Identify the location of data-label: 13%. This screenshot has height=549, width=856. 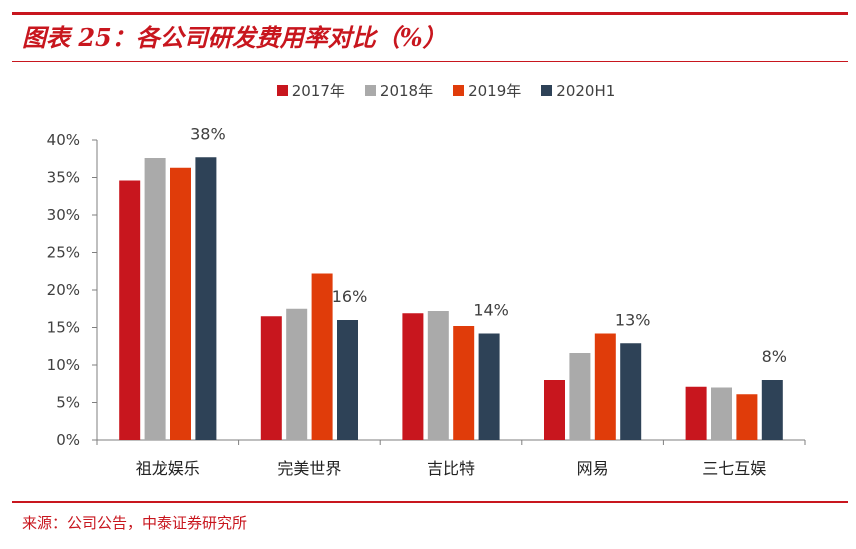
(633, 319).